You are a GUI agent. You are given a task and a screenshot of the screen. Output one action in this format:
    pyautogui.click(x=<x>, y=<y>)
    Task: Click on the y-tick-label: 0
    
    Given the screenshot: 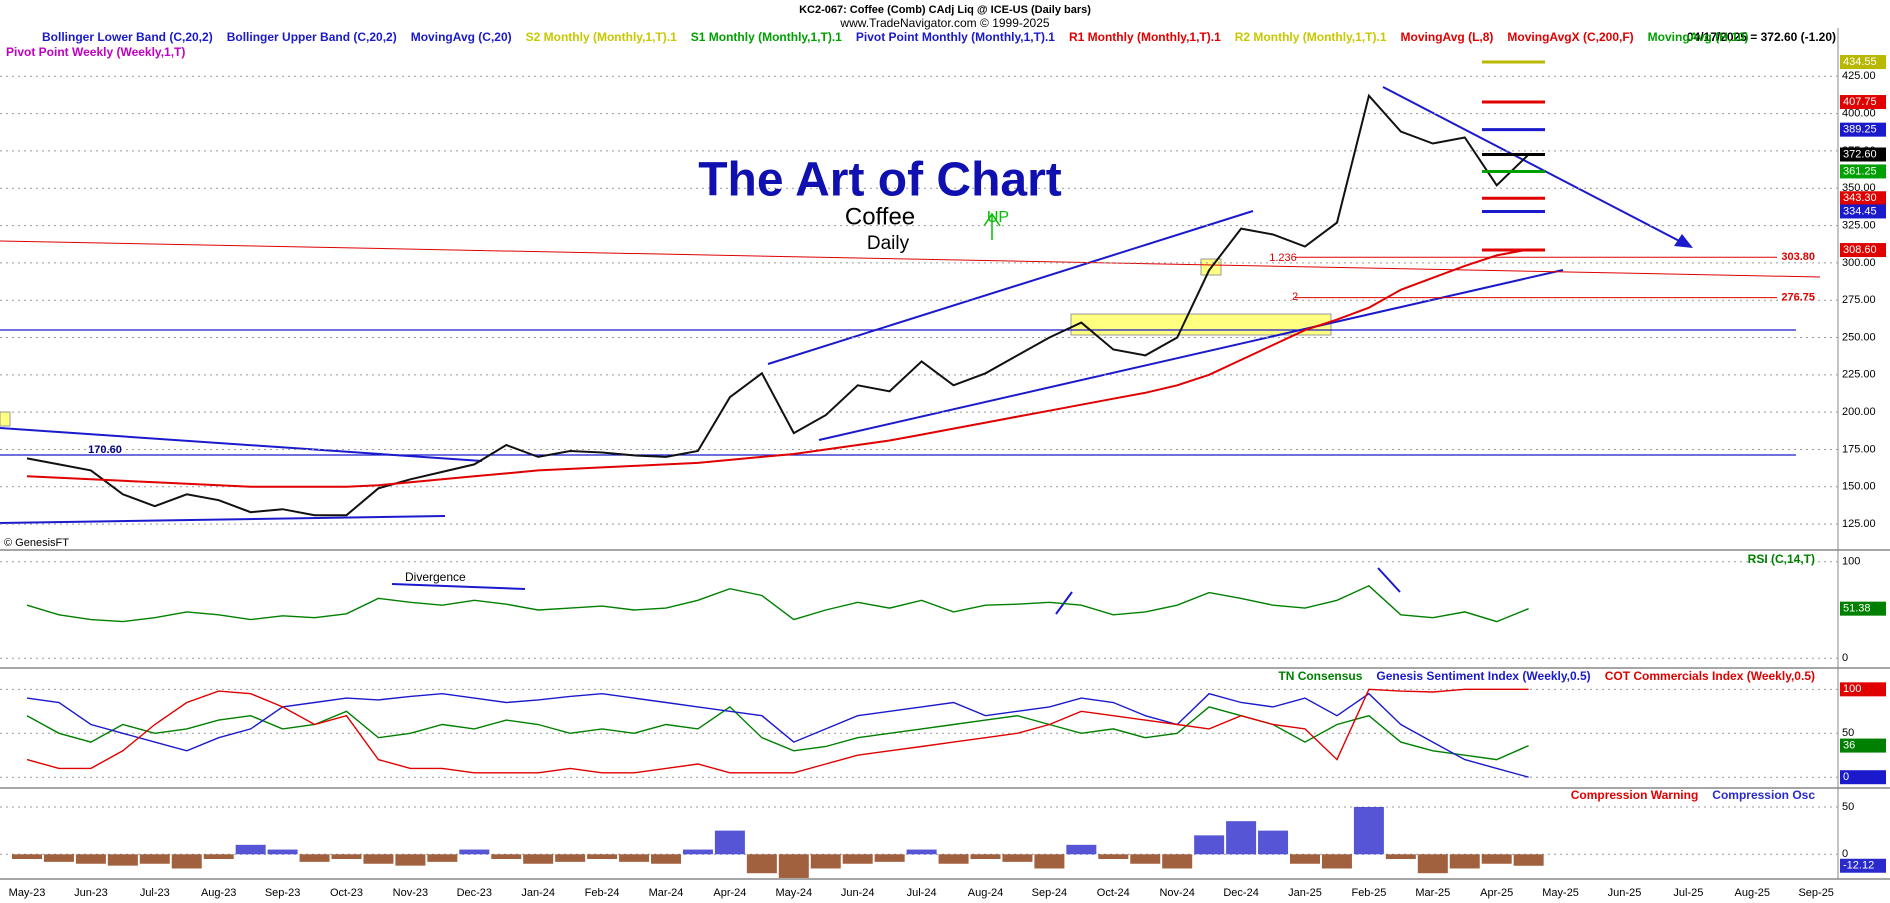 What is the action you would take?
    pyautogui.click(x=1845, y=658)
    